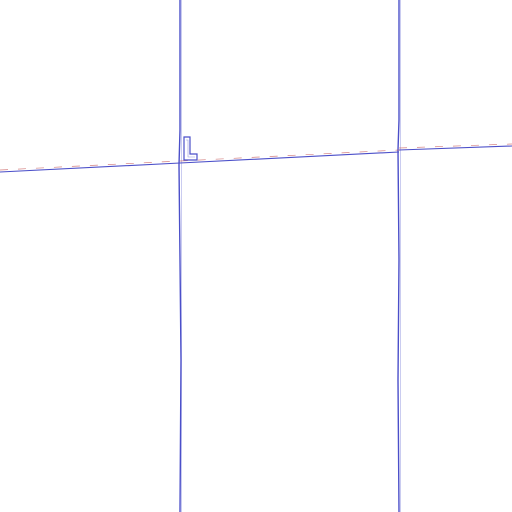 The image size is (512, 512). What do you see at coordinates (180, 256) in the screenshot?
I see `left-vertical-line` at bounding box center [180, 256].